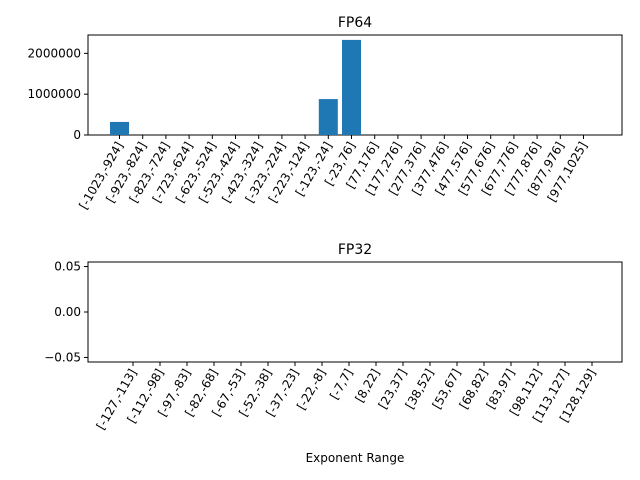 This screenshot has height=480, width=640. Describe the element at coordinates (54, 53) in the screenshot. I see `fp64-y-tick-label: 2000000` at that location.